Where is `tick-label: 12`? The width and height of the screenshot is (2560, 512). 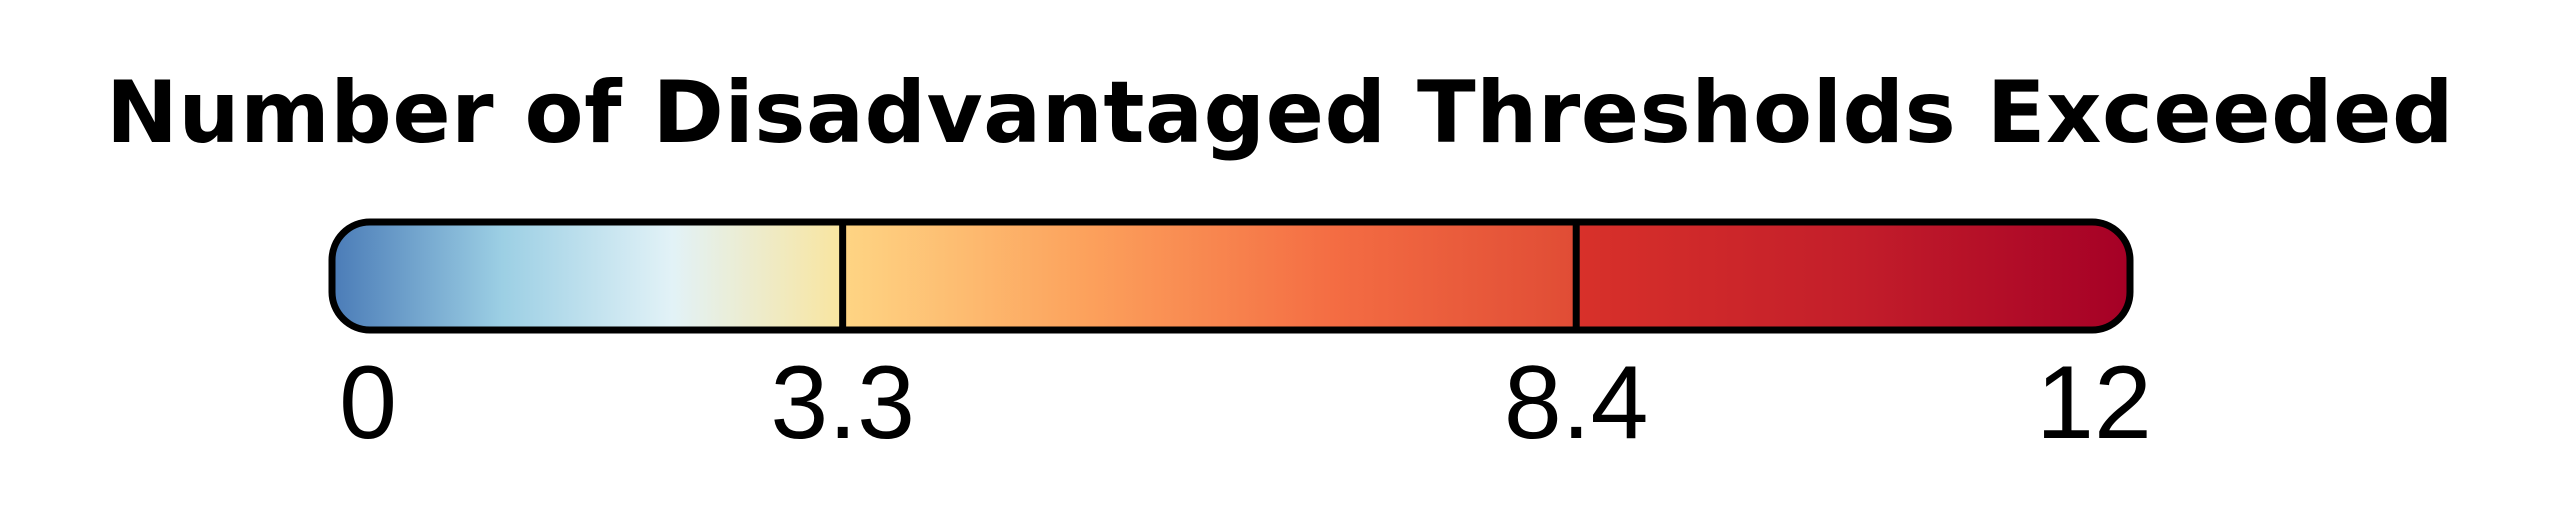
tick-label: 12 is located at coordinates (2094, 403).